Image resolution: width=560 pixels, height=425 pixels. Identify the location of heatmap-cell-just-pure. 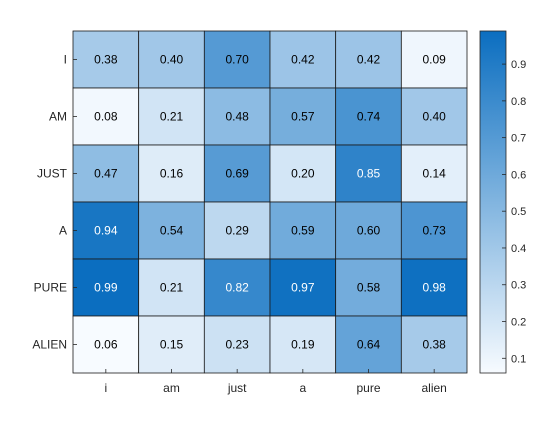
(368, 173).